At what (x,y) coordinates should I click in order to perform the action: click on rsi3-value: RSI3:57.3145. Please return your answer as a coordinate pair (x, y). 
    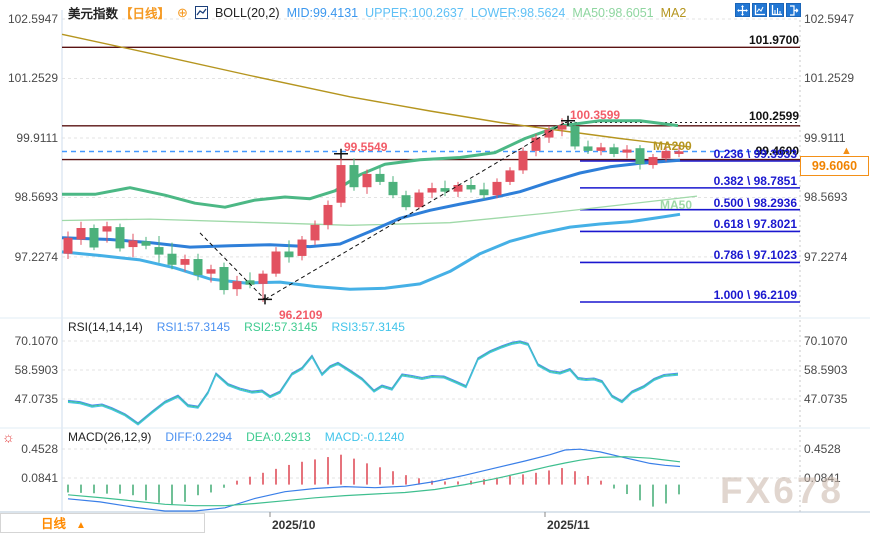
    Looking at the image, I should click on (368, 327).